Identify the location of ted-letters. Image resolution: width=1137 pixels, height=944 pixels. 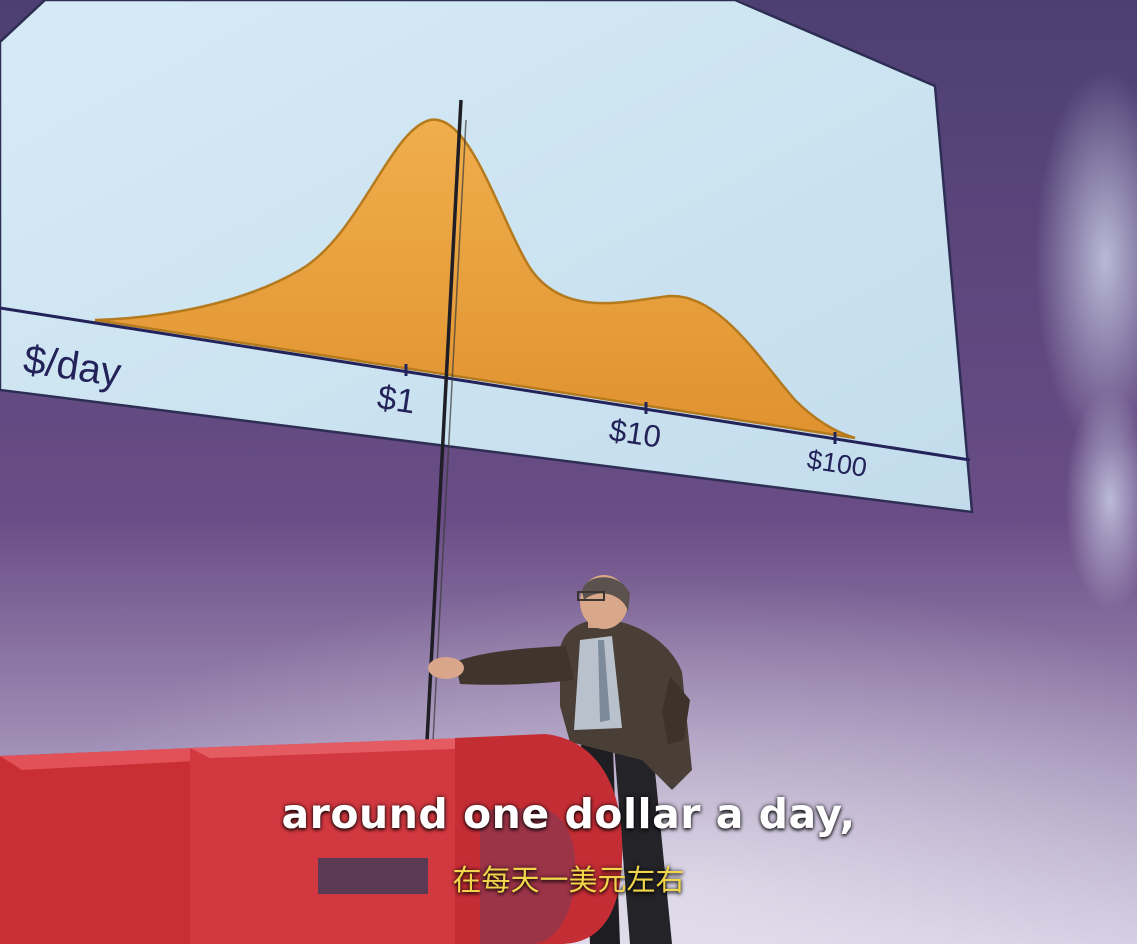
(311, 839).